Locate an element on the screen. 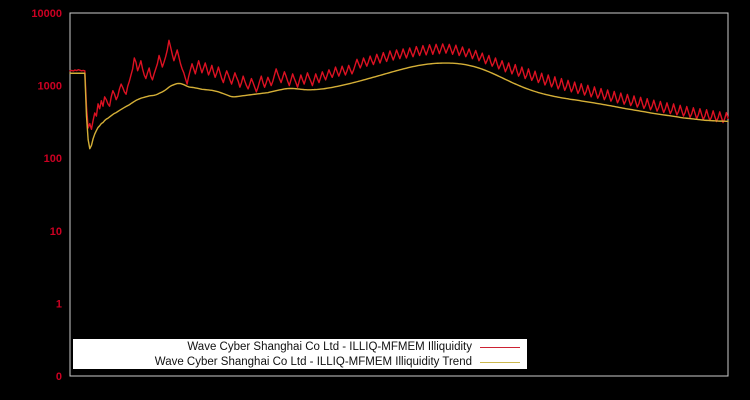  y-tick-label: 10000 is located at coordinates (46, 14).